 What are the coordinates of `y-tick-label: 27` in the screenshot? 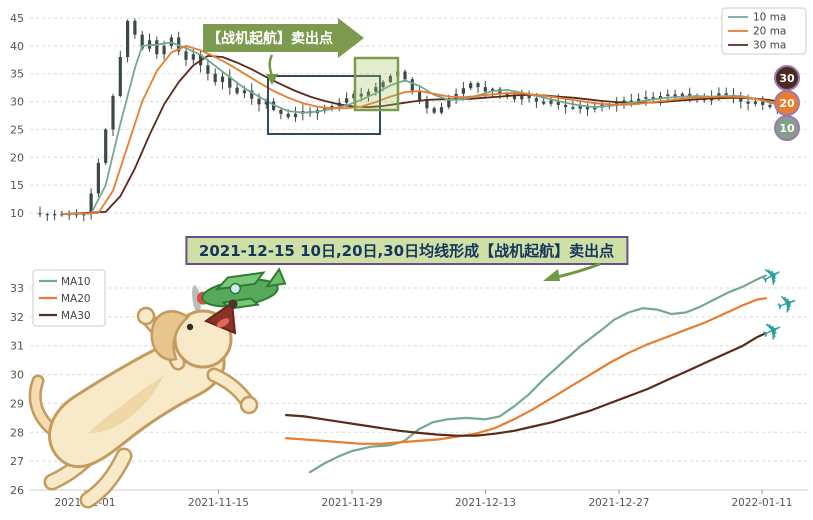 It's located at (17, 461).